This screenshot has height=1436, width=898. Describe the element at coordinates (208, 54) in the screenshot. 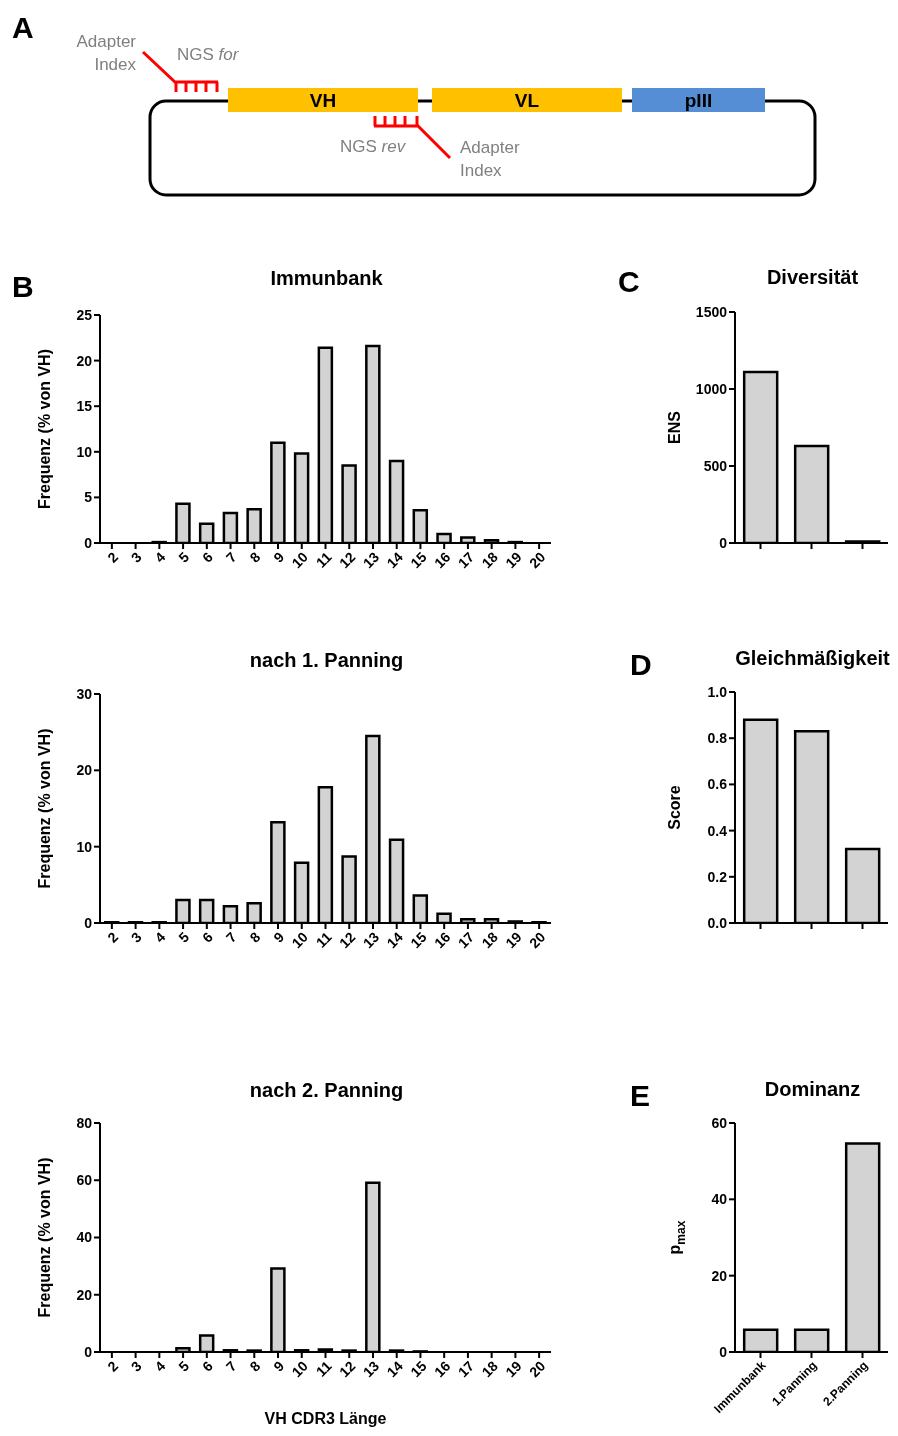

I see `text: NGS for` at that location.